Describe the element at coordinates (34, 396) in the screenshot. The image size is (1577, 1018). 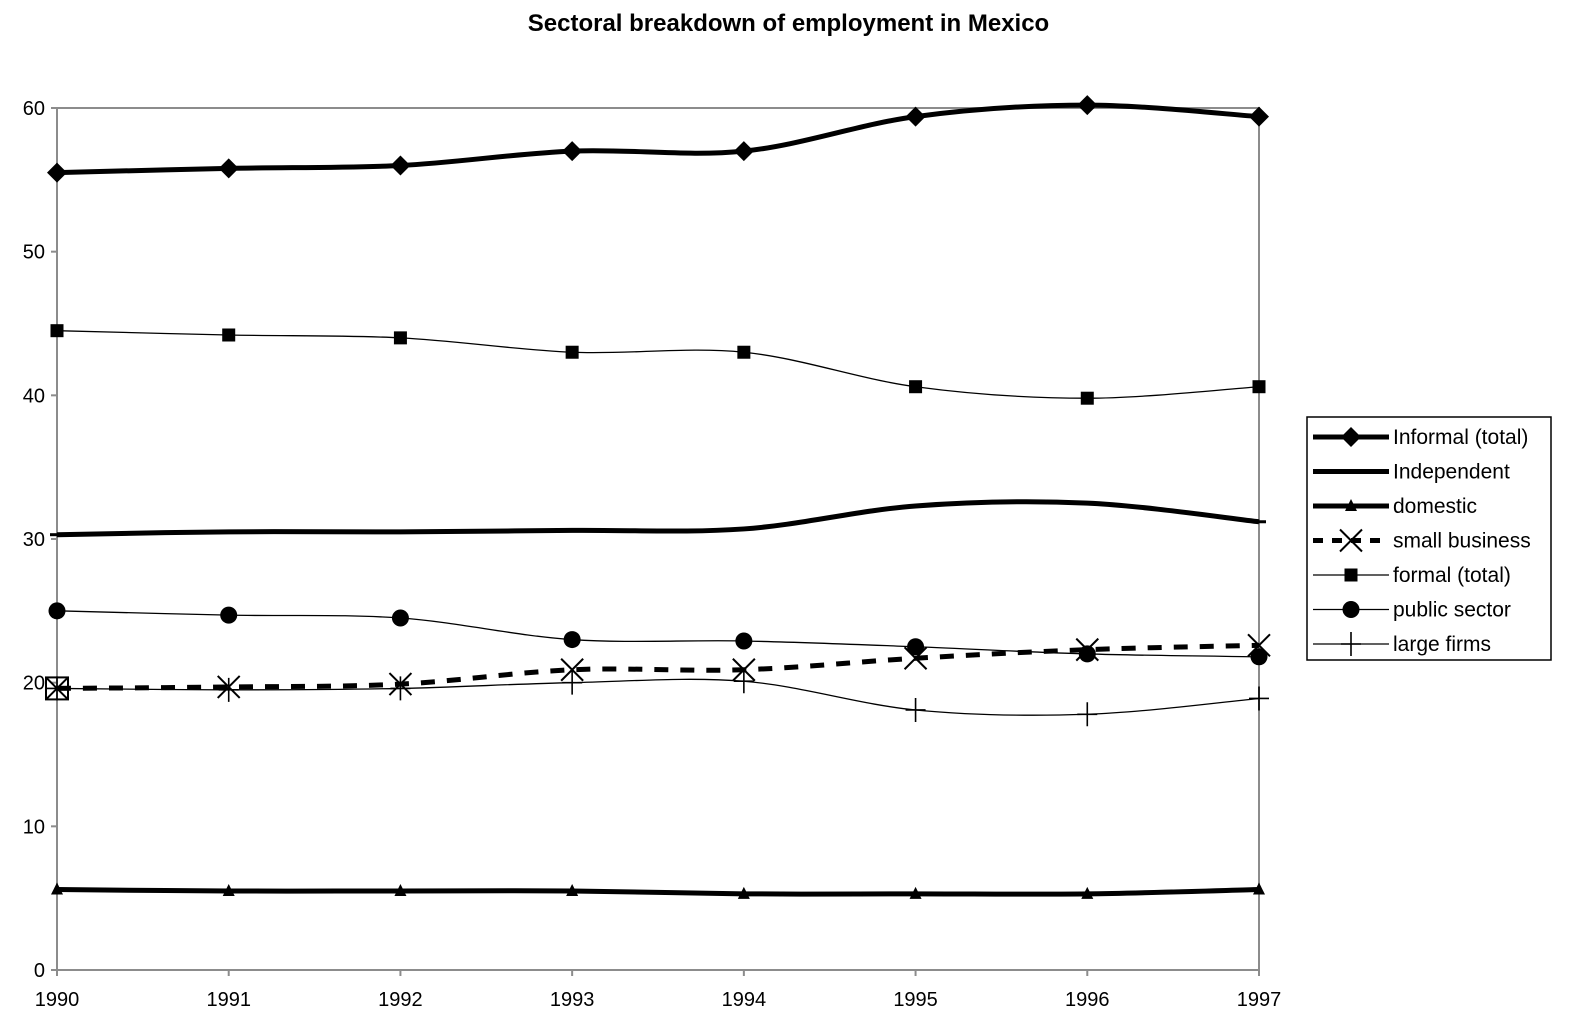
I see `y-tick-label: 40` at that location.